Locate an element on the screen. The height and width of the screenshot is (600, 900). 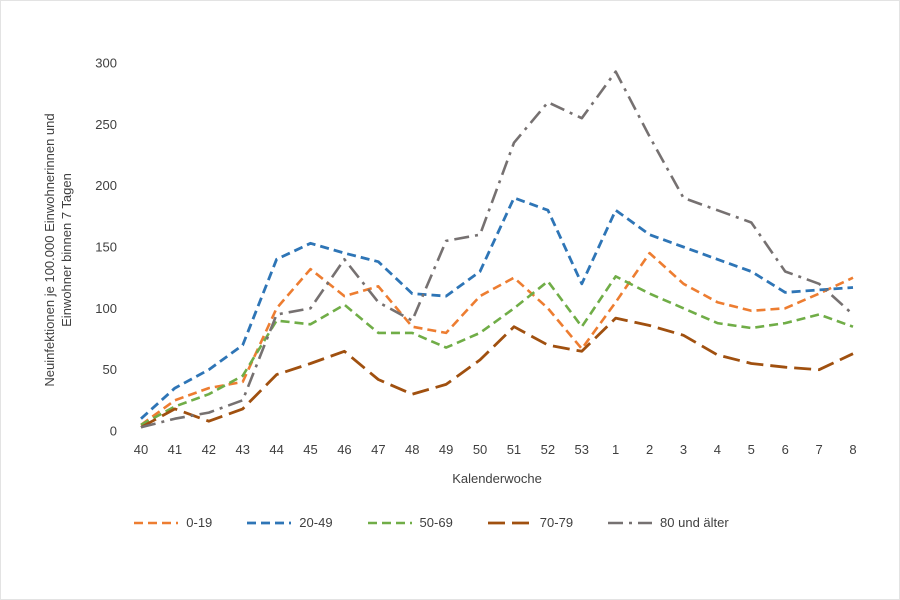
x-tick-label: 50 is located at coordinates (480, 449).